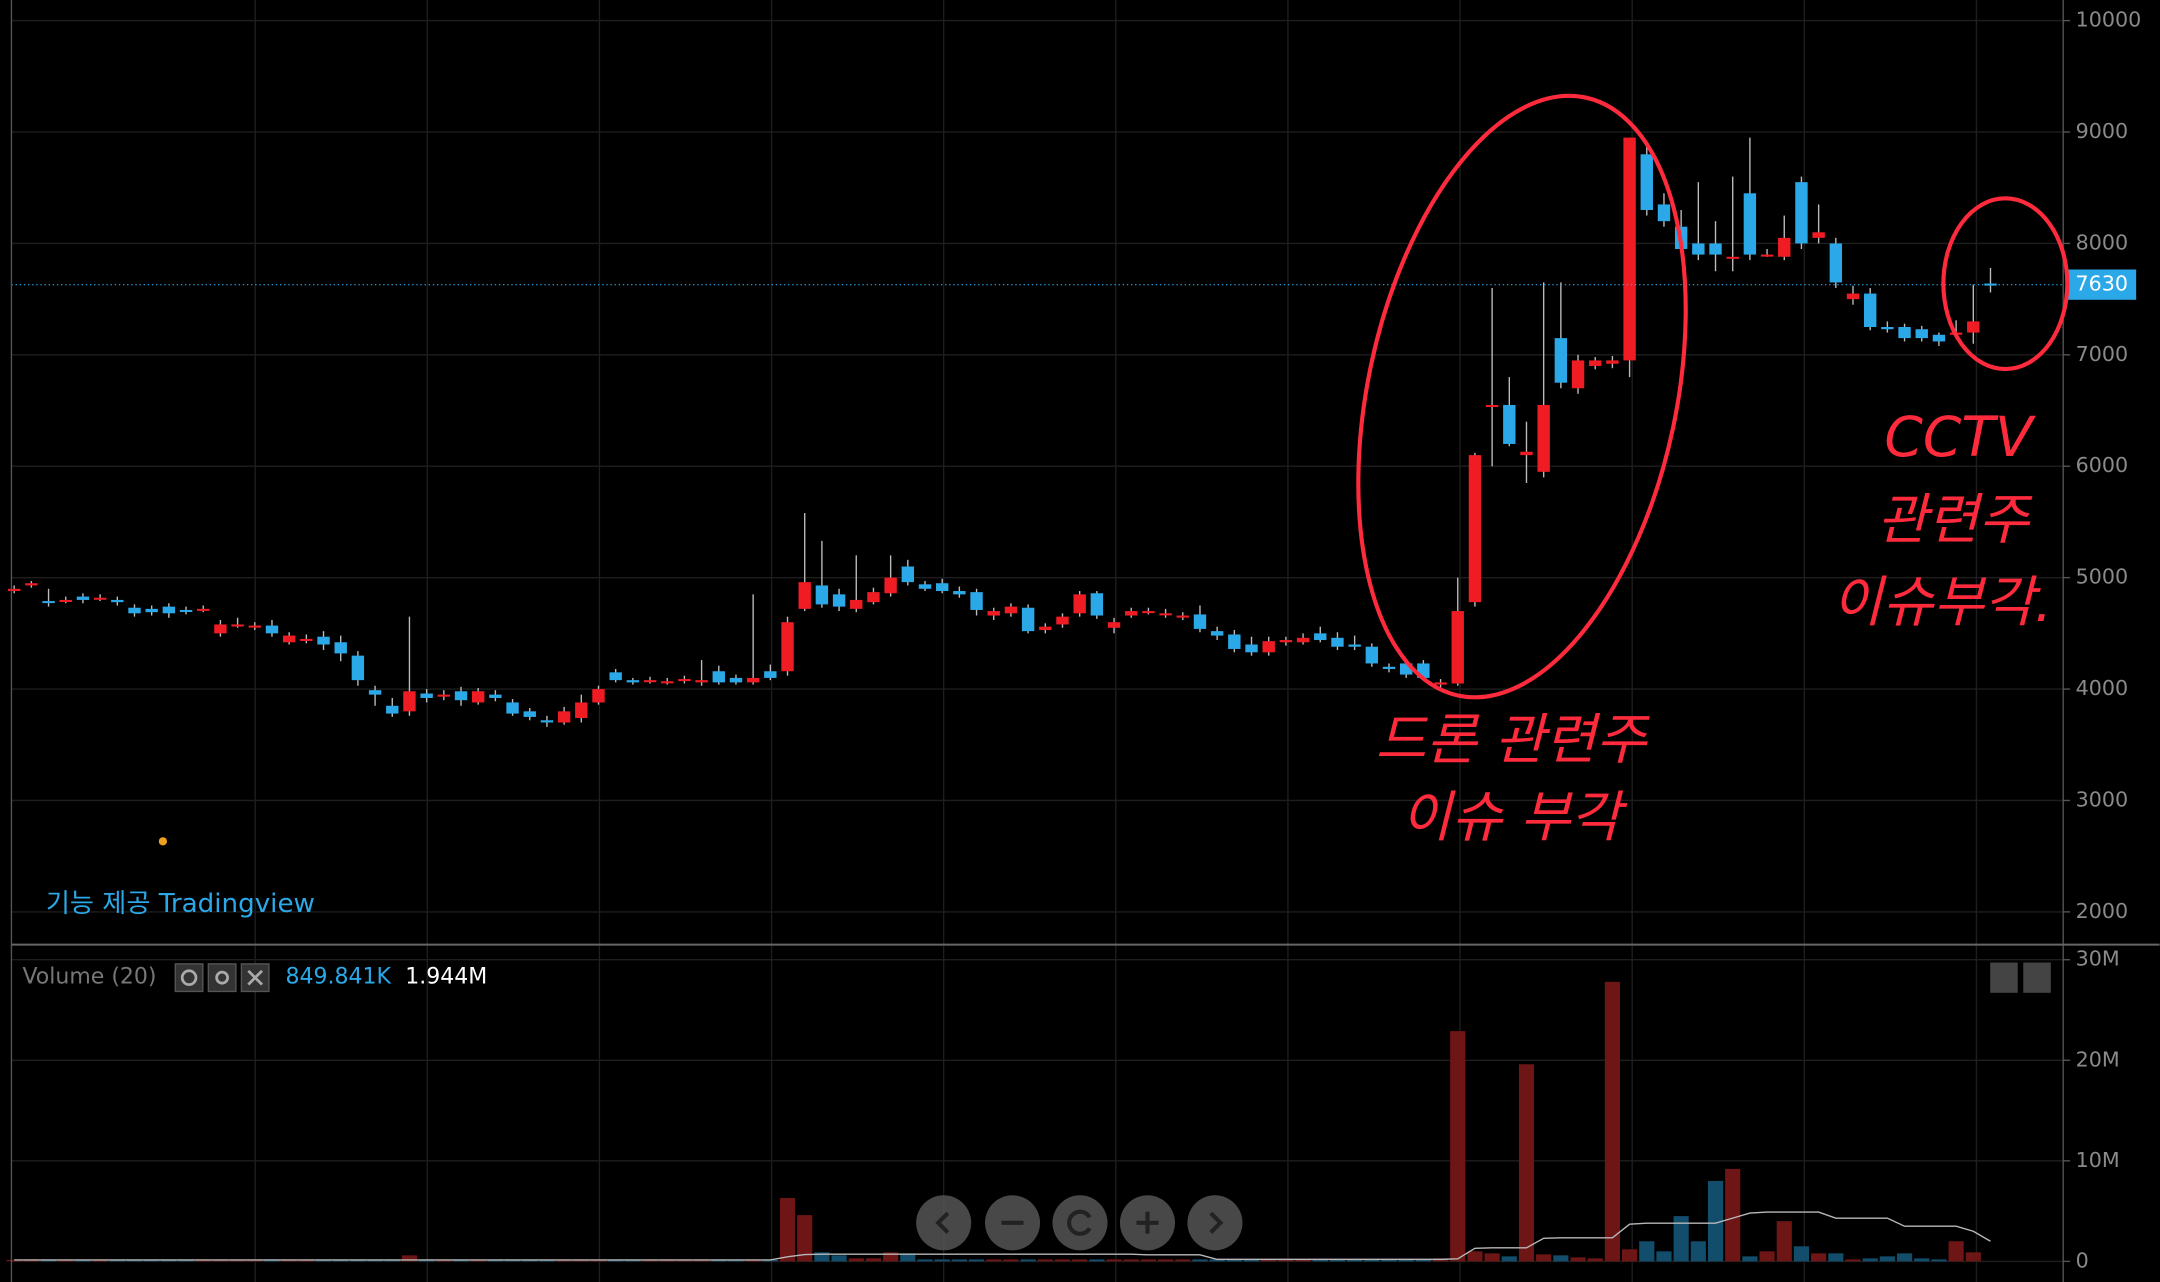  What do you see at coordinates (2102, 911) in the screenshot?
I see `y-tick-label: 2000` at bounding box center [2102, 911].